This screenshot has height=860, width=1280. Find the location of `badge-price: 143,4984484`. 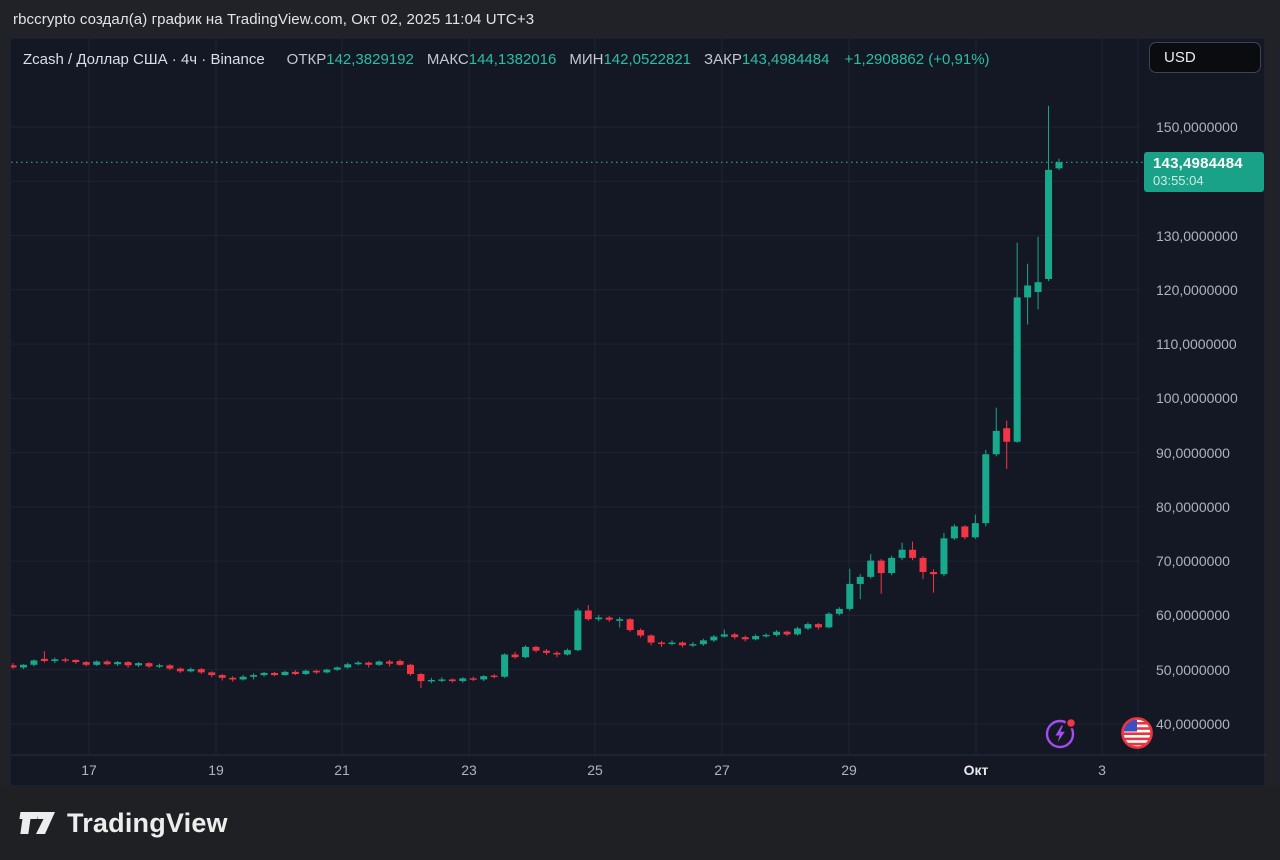

badge-price: 143,4984484 is located at coordinates (1198, 163).